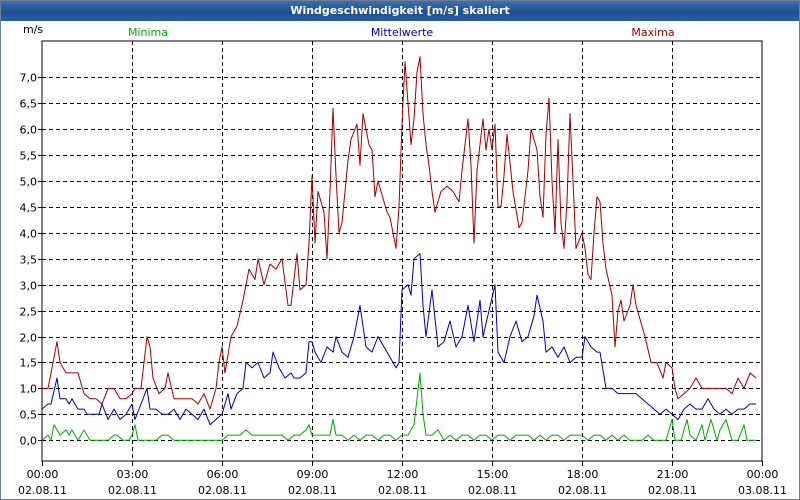 The height and width of the screenshot is (500, 800). What do you see at coordinates (29, 363) in the screenshot?
I see `y-tick-label: 1,5` at bounding box center [29, 363].